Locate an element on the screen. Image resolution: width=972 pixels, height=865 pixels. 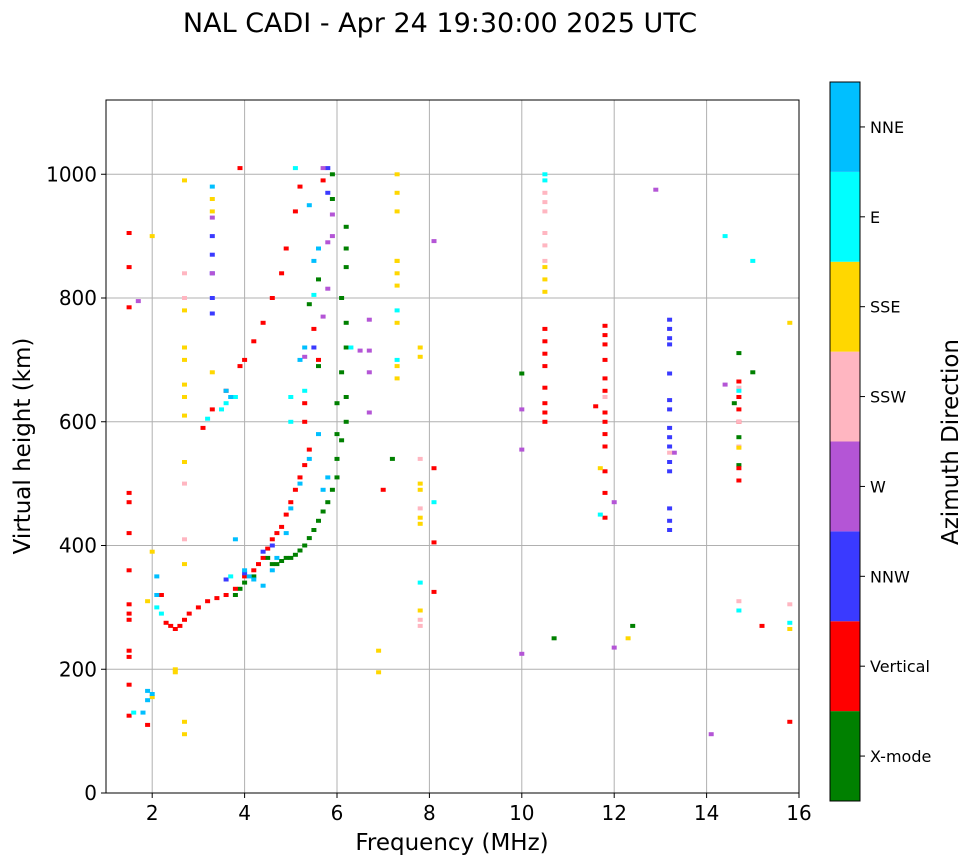
colorbar-label: SSE is located at coordinates (885, 307).